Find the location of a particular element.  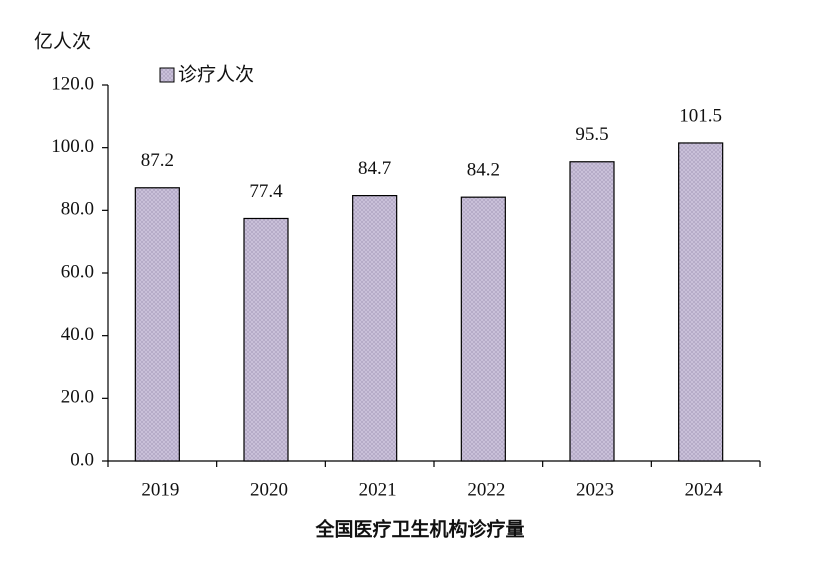

y-axis-label: 亿人次 is located at coordinates (62, 42).